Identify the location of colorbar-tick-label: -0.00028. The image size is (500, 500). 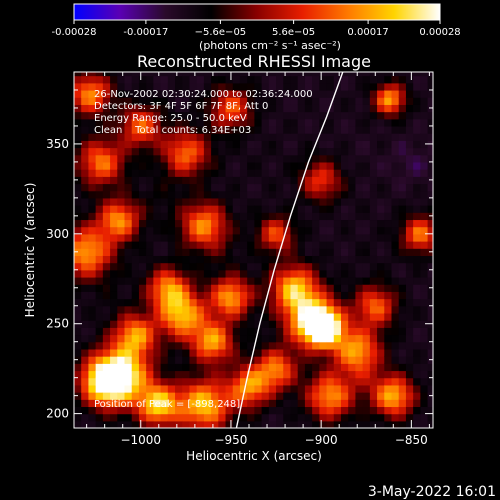
(74, 32).